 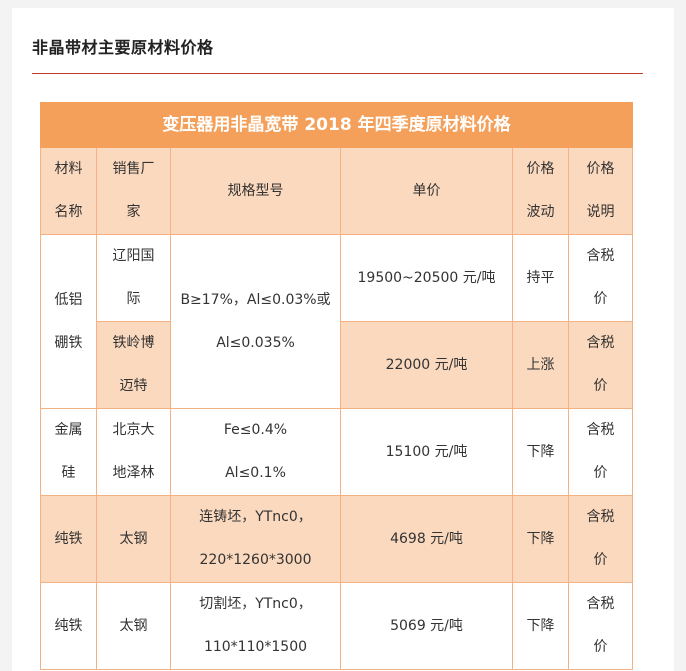 What do you see at coordinates (600, 191) in the screenshot?
I see `header-note: 价格 说明` at bounding box center [600, 191].